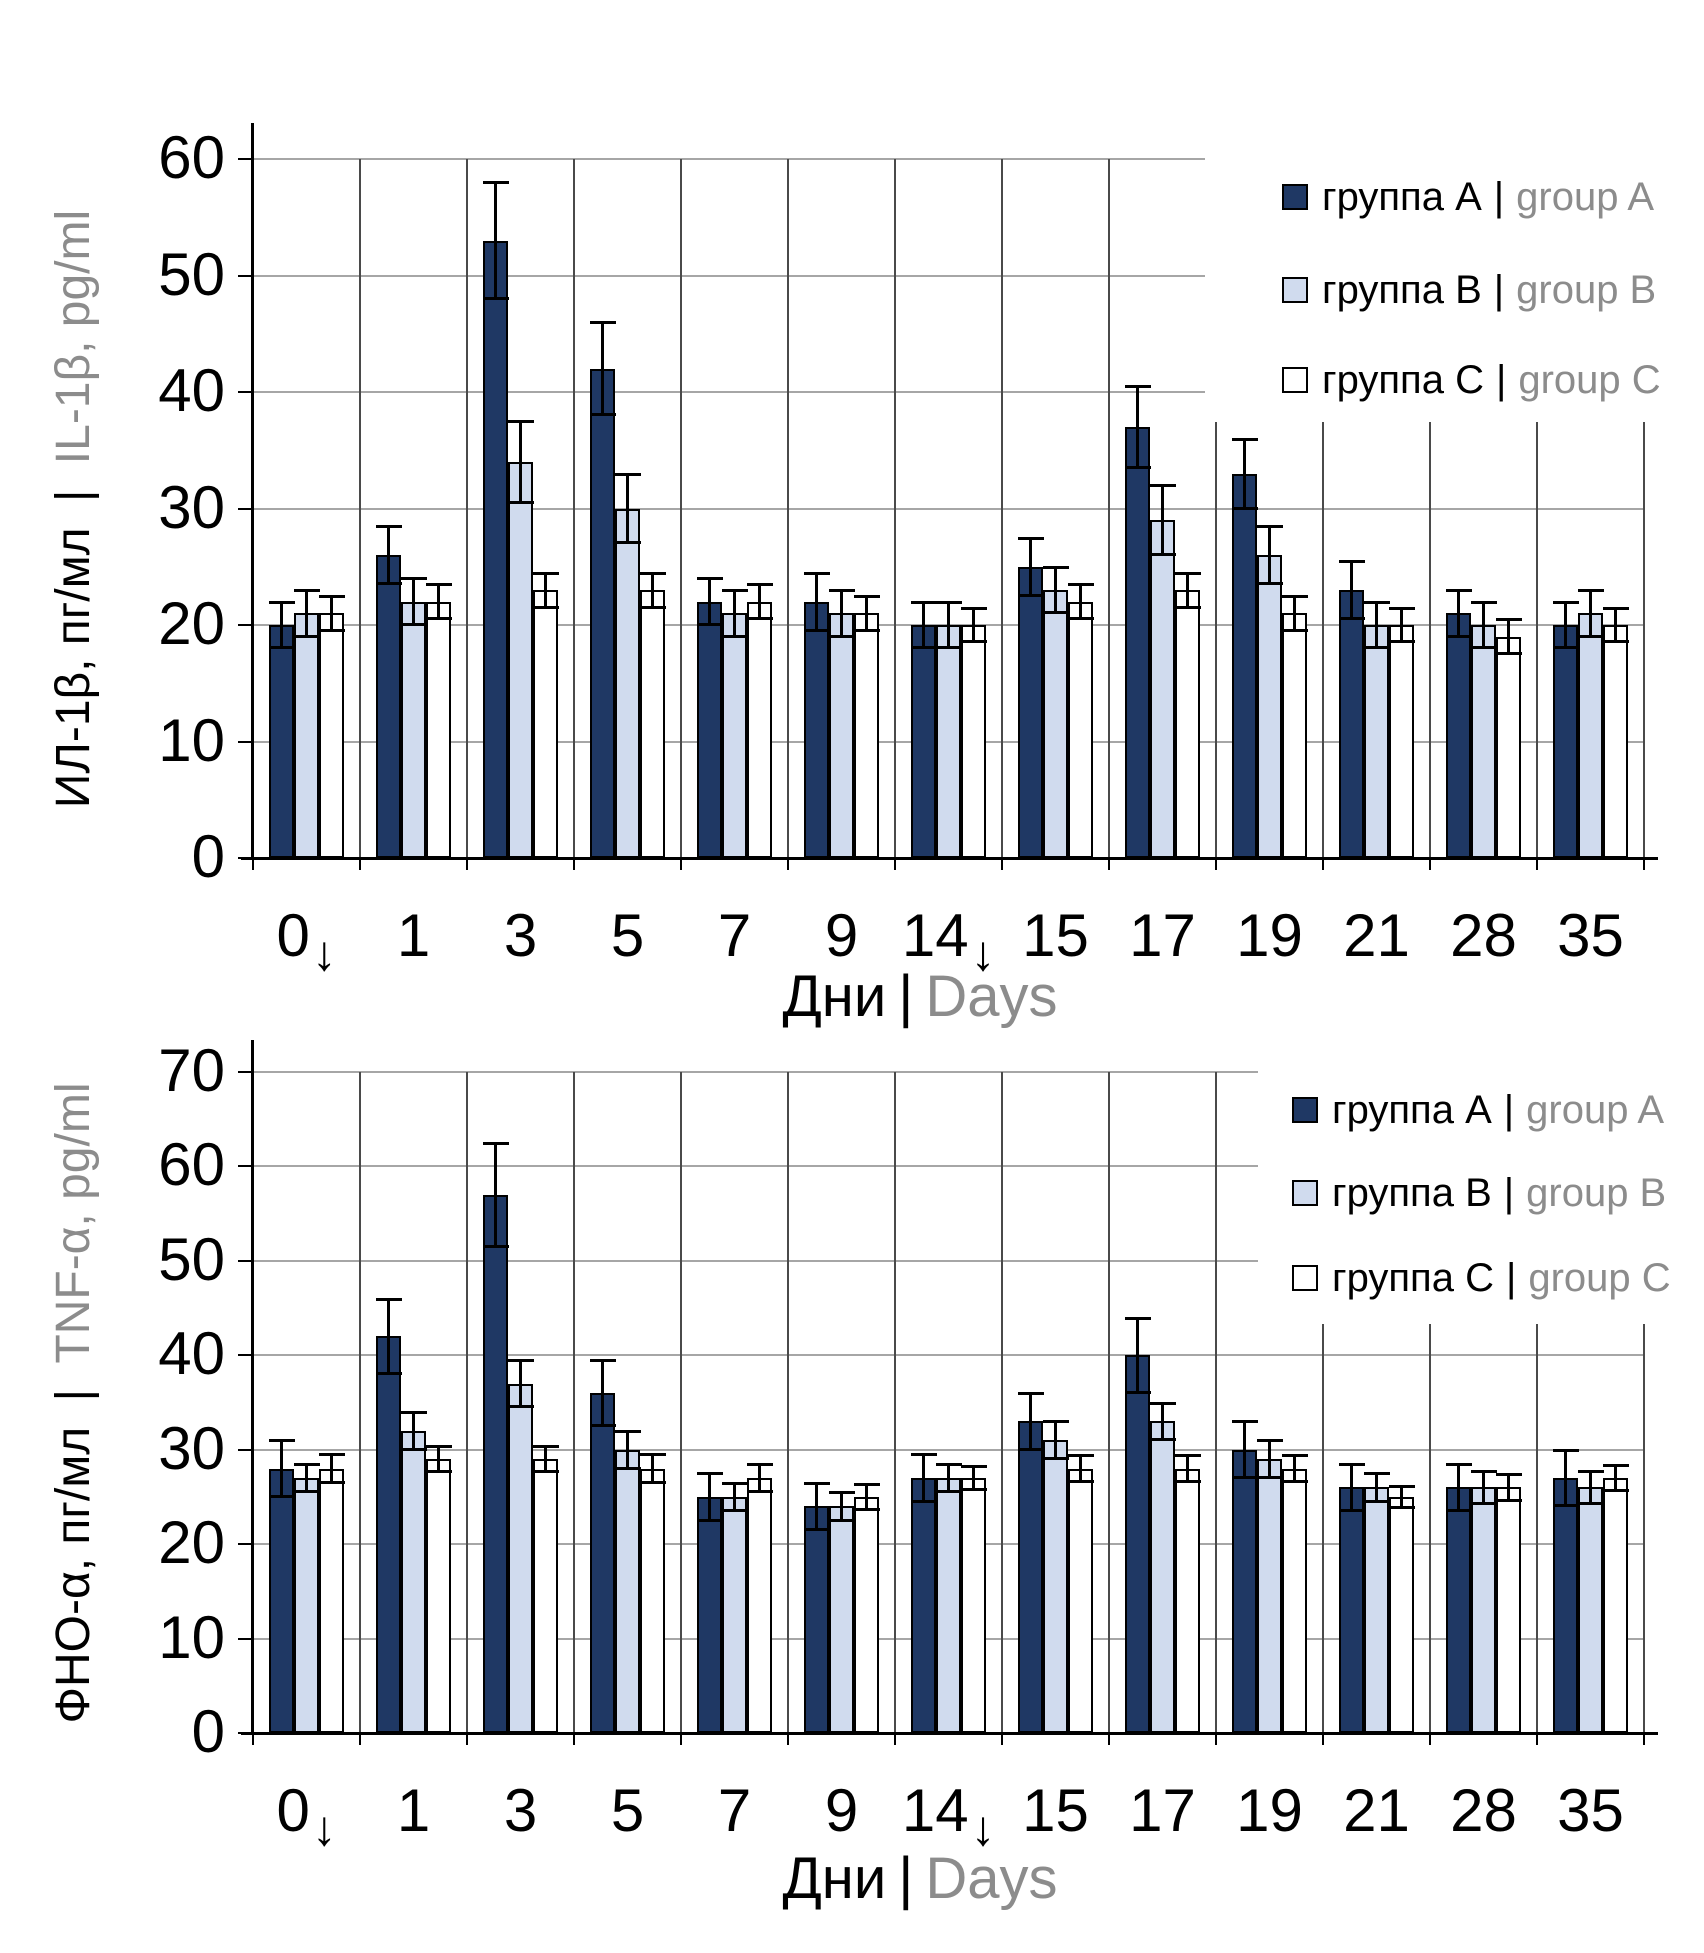 Image resolution: width=1704 pixels, height=1953 pixels. Describe the element at coordinates (306, 941) in the screenshot. I see `x-tick-label-0↓: 0↓` at that location.